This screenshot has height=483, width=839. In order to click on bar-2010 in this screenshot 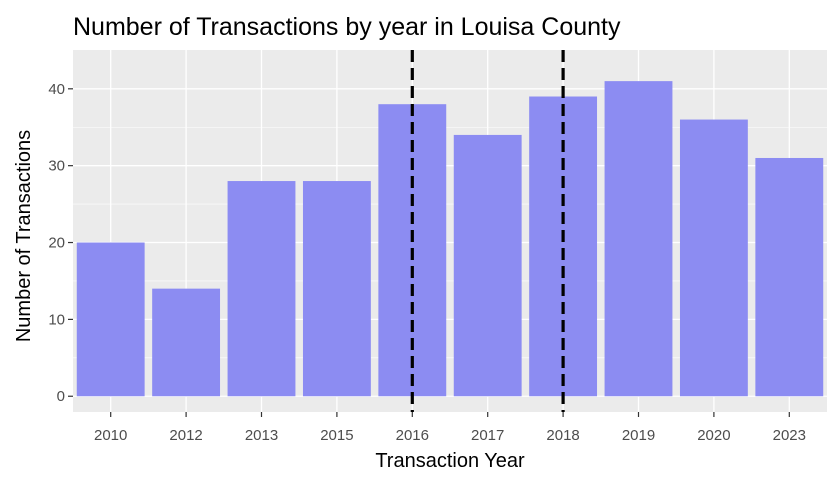, I will do `click(110, 319)`.